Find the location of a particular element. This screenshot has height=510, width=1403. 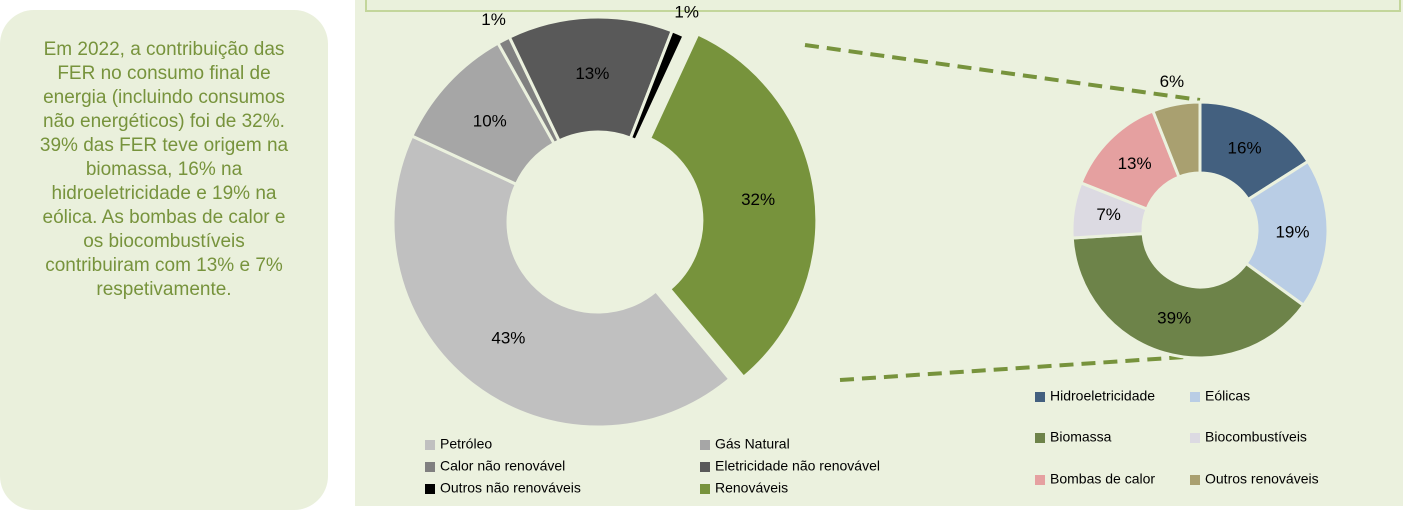

legend-label: Gás Natural is located at coordinates (752, 444).